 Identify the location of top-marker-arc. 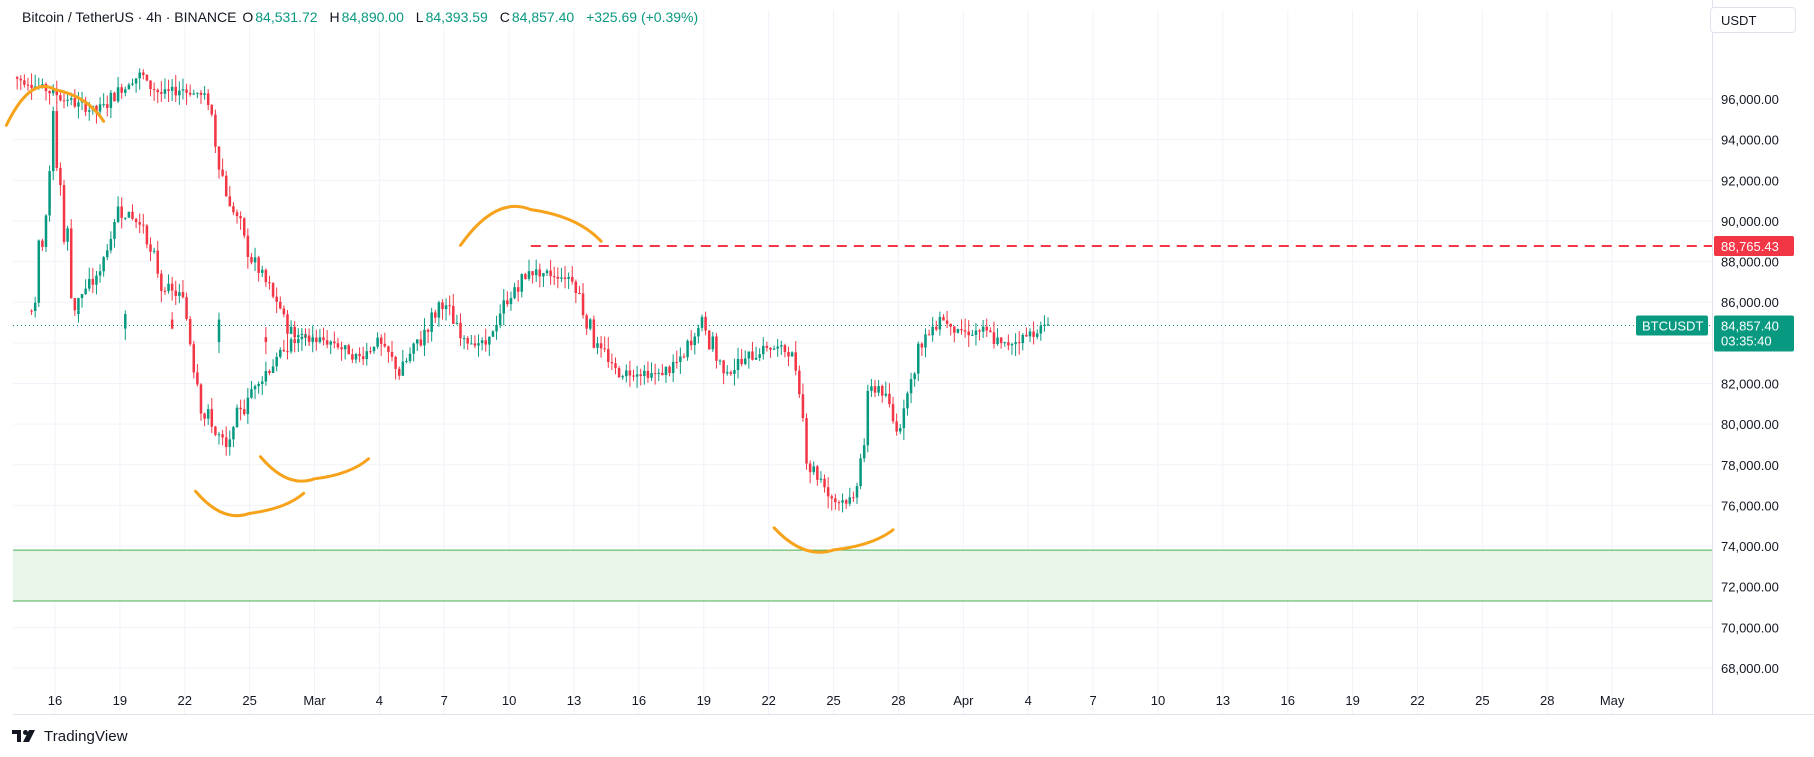
(531, 225).